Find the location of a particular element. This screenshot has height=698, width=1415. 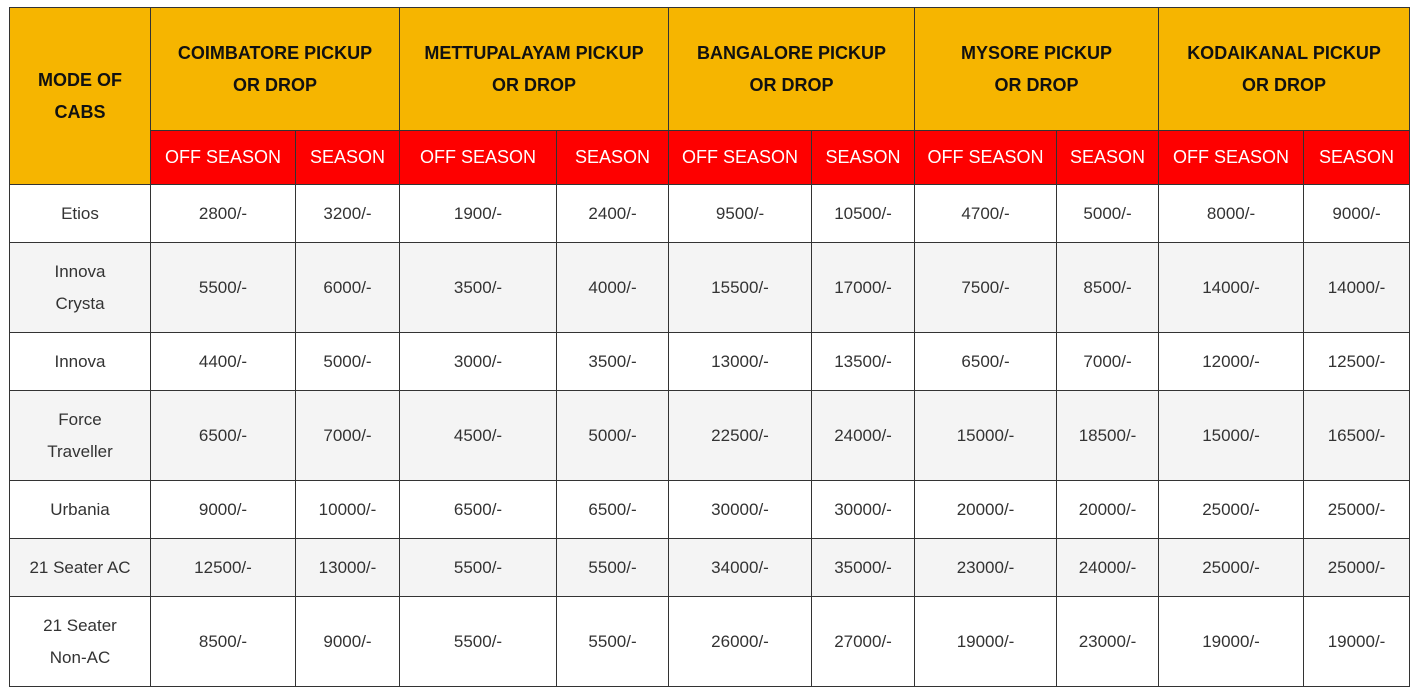

price-cell: 1900/- is located at coordinates (478, 213).